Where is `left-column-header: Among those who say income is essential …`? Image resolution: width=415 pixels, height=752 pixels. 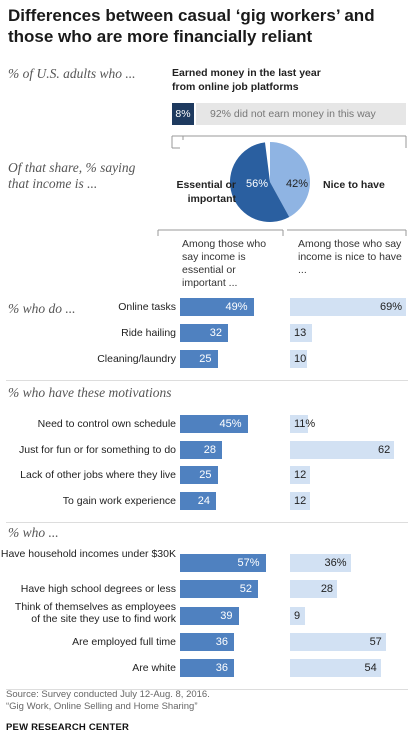
left-column-header: Among those who say income is essential … is located at coordinates (224, 263).